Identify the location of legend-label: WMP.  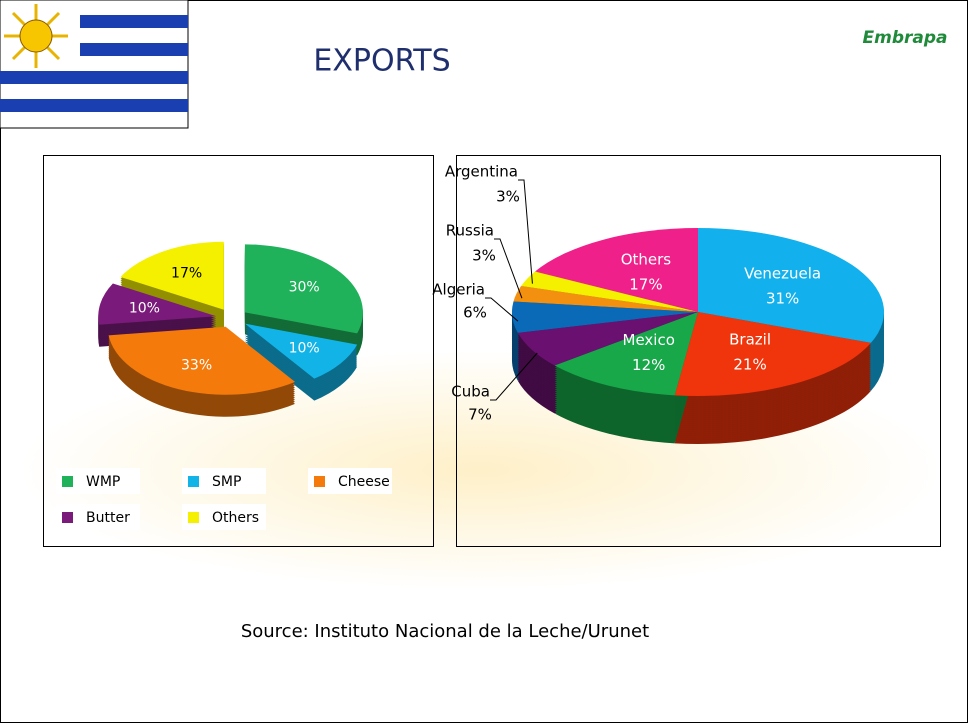
(103, 482).